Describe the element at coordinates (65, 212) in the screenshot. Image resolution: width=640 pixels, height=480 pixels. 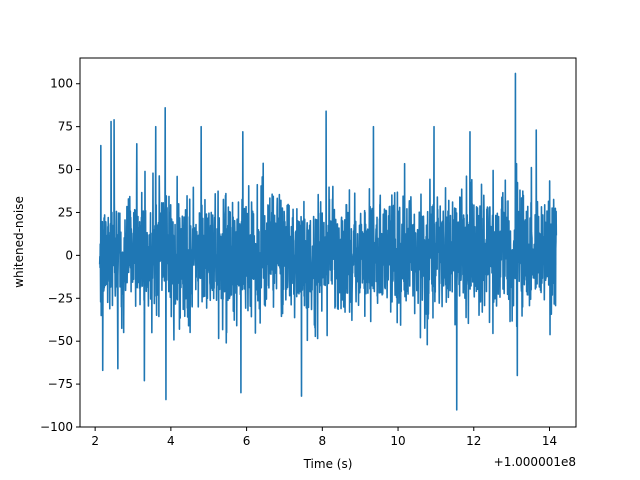
I see `y-tick-label: 25` at that location.